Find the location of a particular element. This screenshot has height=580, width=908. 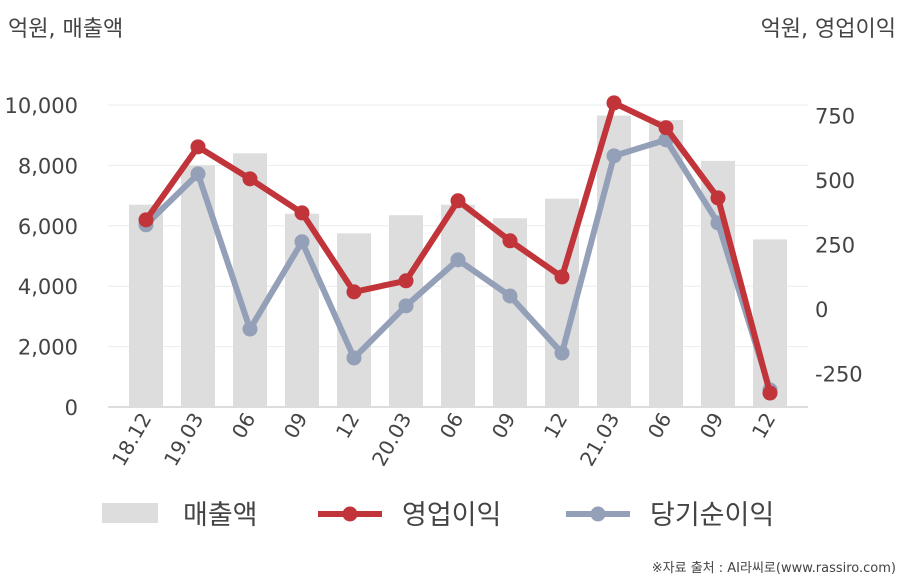

point-영업이익-18.12 is located at coordinates (146, 220).